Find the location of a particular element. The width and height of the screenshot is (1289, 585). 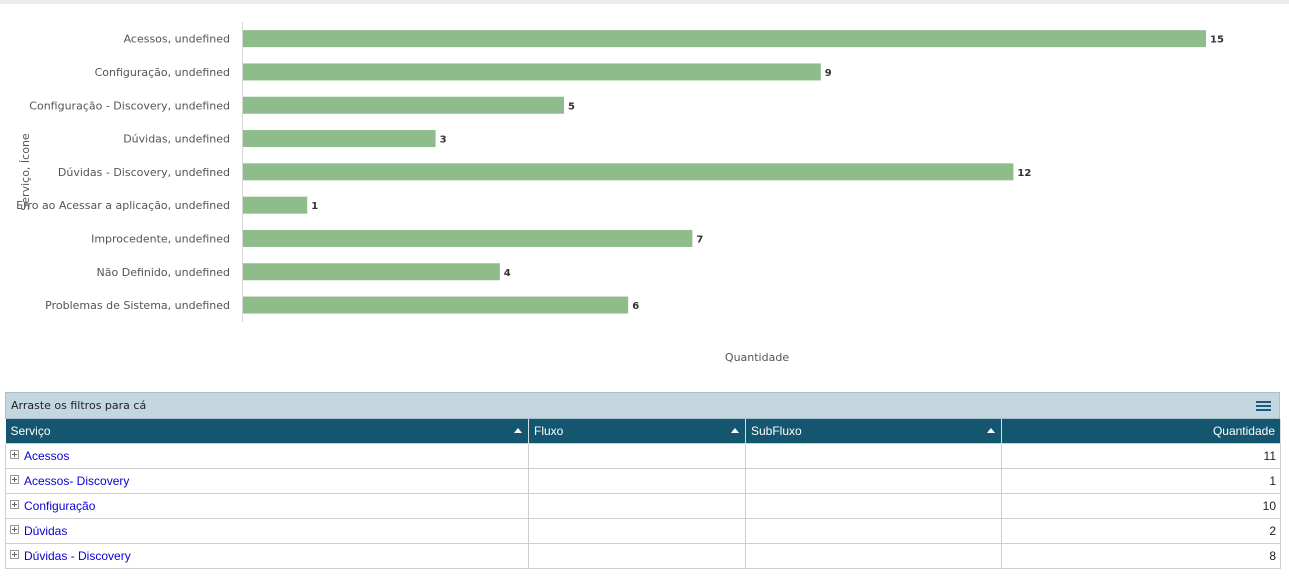

servico-link: Dúvidas - Discovery is located at coordinates (77, 556).